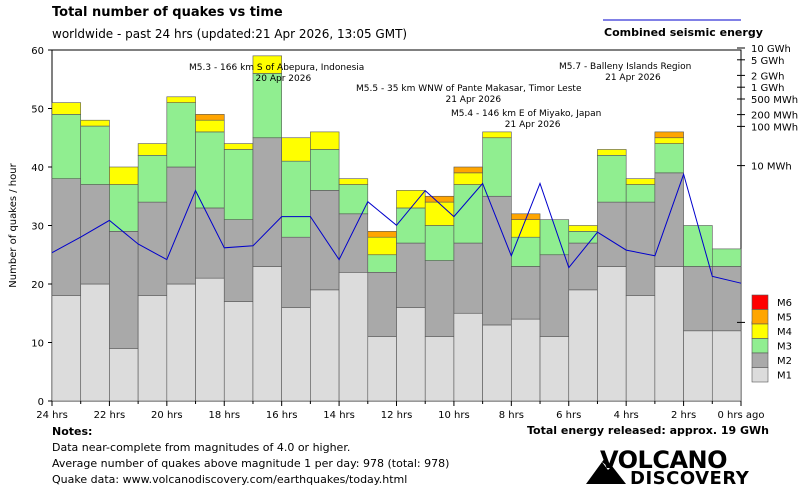 The height and width of the screenshot is (500, 800). What do you see at coordinates (284, 79) in the screenshot?
I see `annotation-date-1: 20 Apr 2026` at bounding box center [284, 79].